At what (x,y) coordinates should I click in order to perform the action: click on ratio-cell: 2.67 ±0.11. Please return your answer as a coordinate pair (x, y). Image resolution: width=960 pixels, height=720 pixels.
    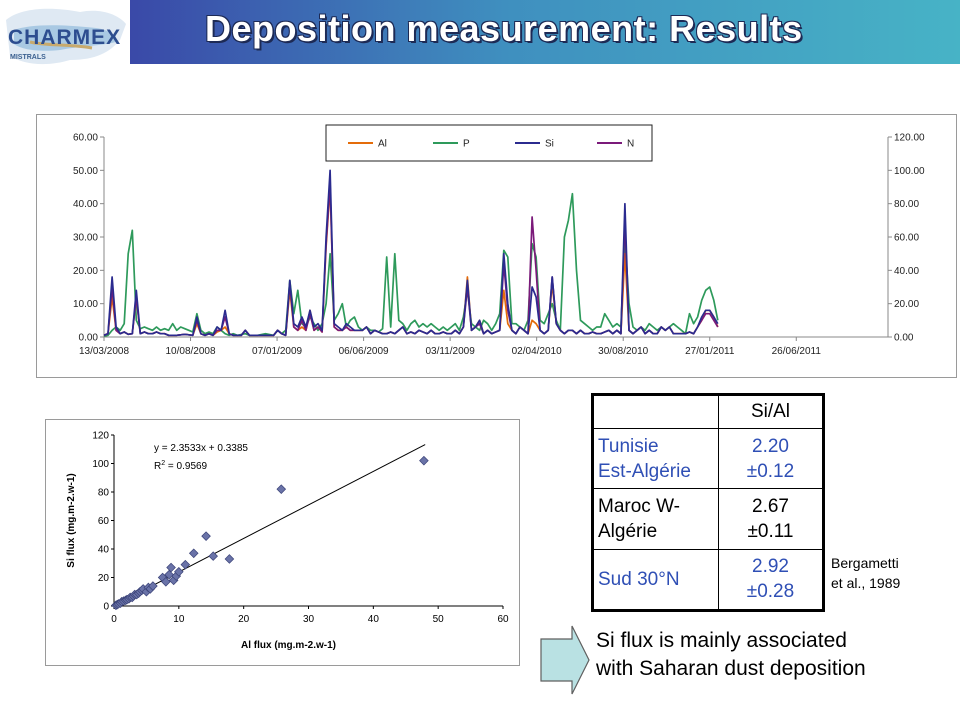
    Looking at the image, I should click on (771, 519).